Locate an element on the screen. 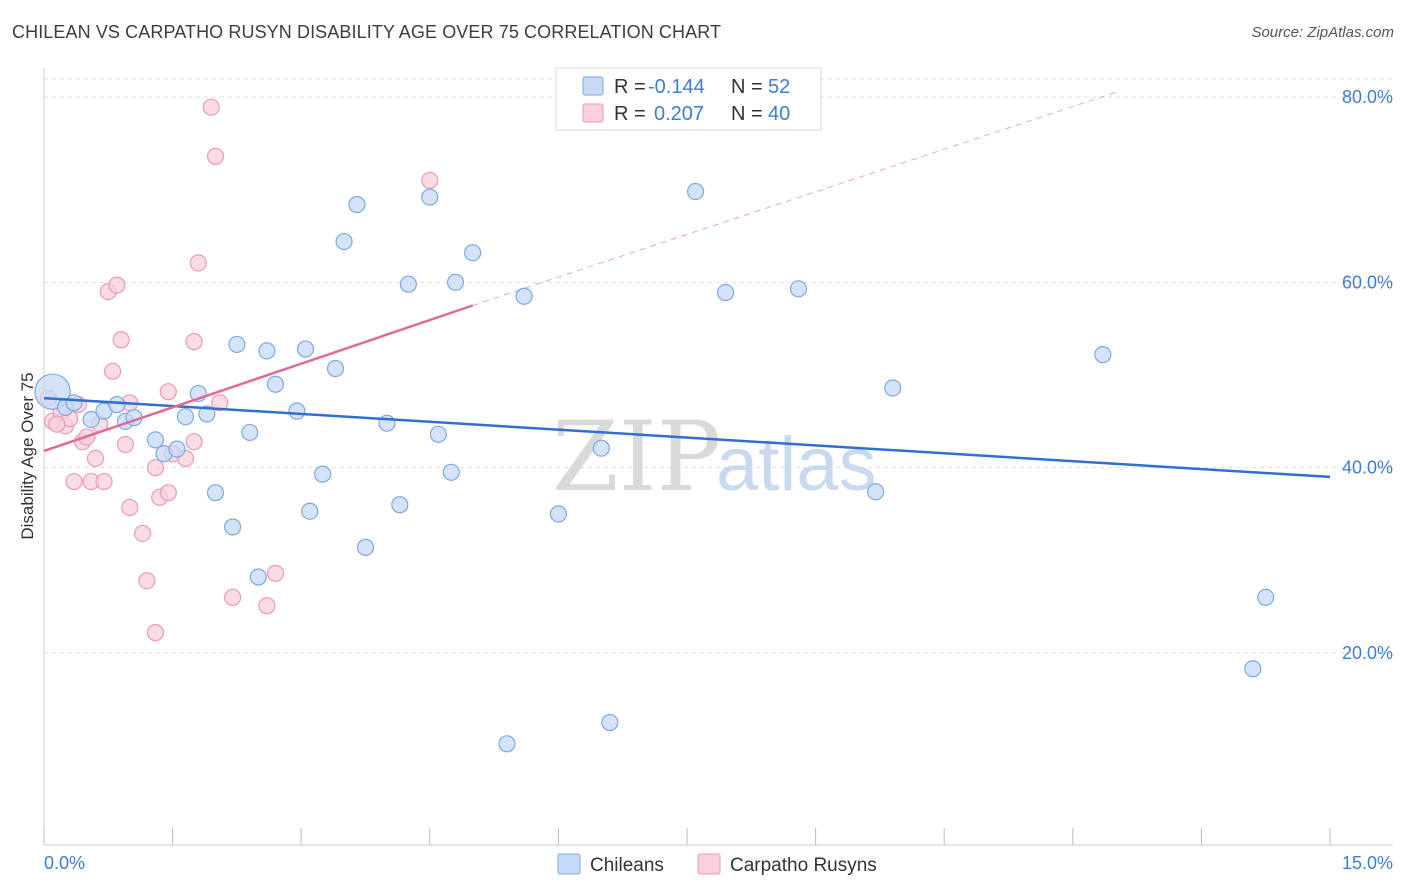  bottom-legend-swatch-chileans is located at coordinates (569, 864).